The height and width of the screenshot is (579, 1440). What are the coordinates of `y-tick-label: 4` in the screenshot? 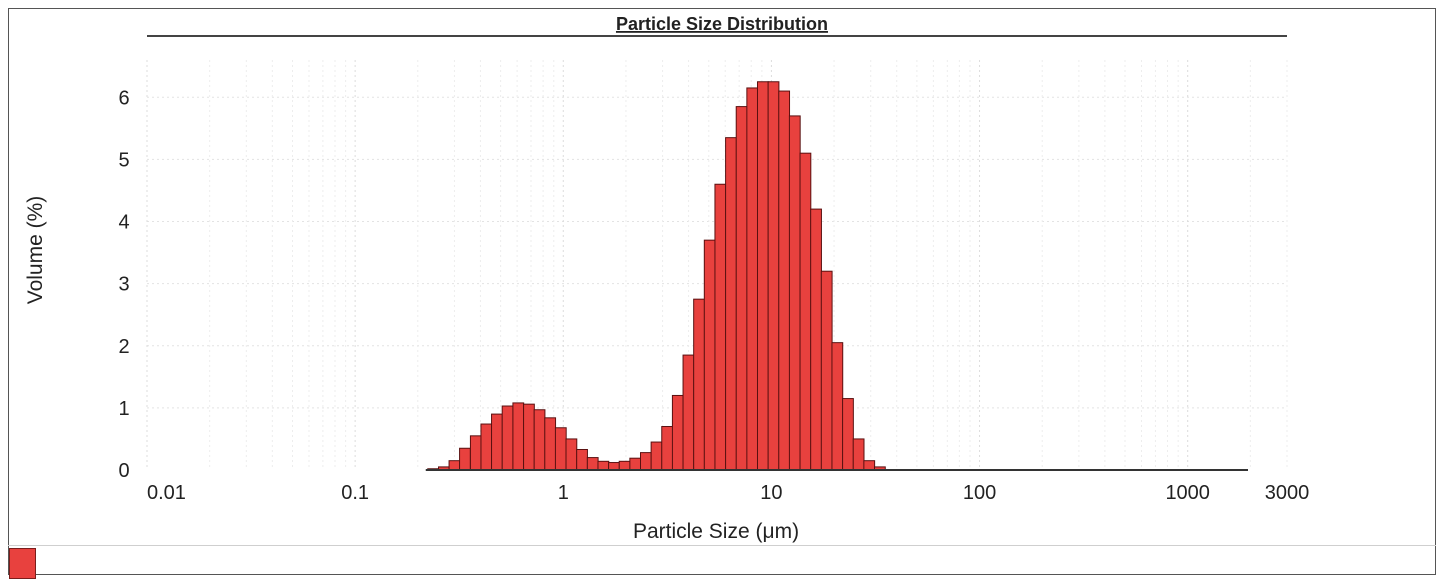 It's located at (123, 223).